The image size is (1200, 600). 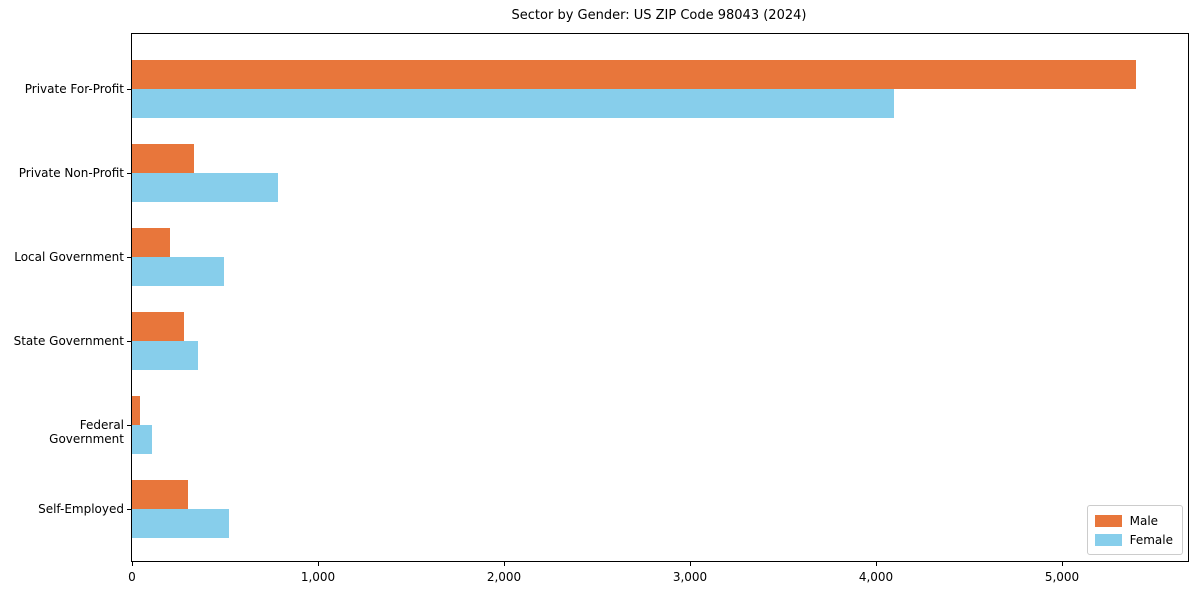 I want to click on legend-swatch-male, so click(x=1108, y=520).